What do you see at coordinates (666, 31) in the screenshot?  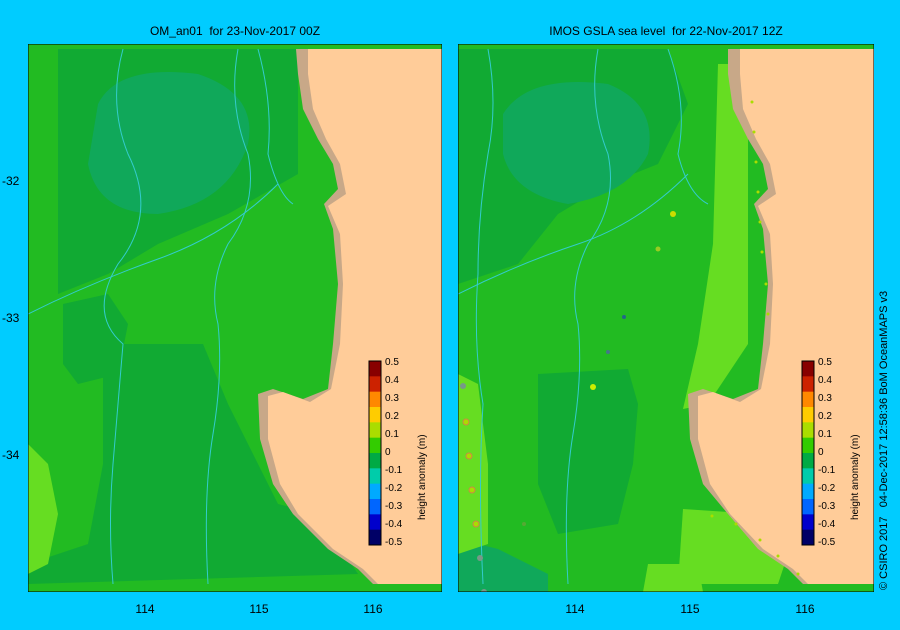 I see `panel-title-right: IMOS GSLA sea level for 22-Nov-2017 12Z` at bounding box center [666, 31].